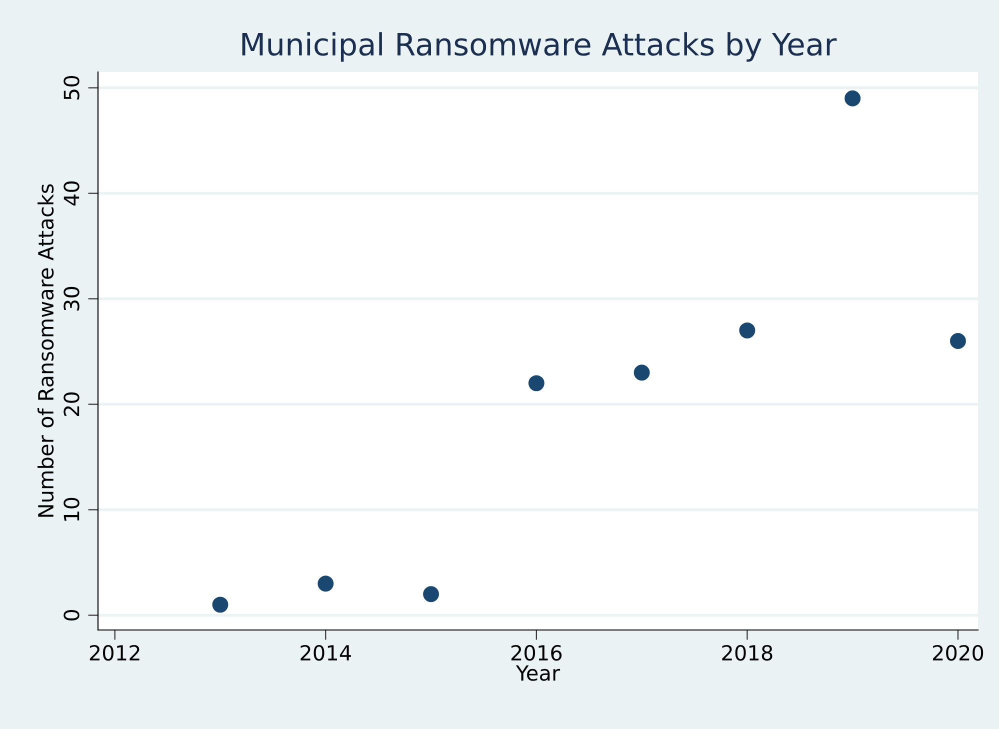 The width and height of the screenshot is (999, 729). I want to click on x-tick-label: 2020, so click(958, 652).